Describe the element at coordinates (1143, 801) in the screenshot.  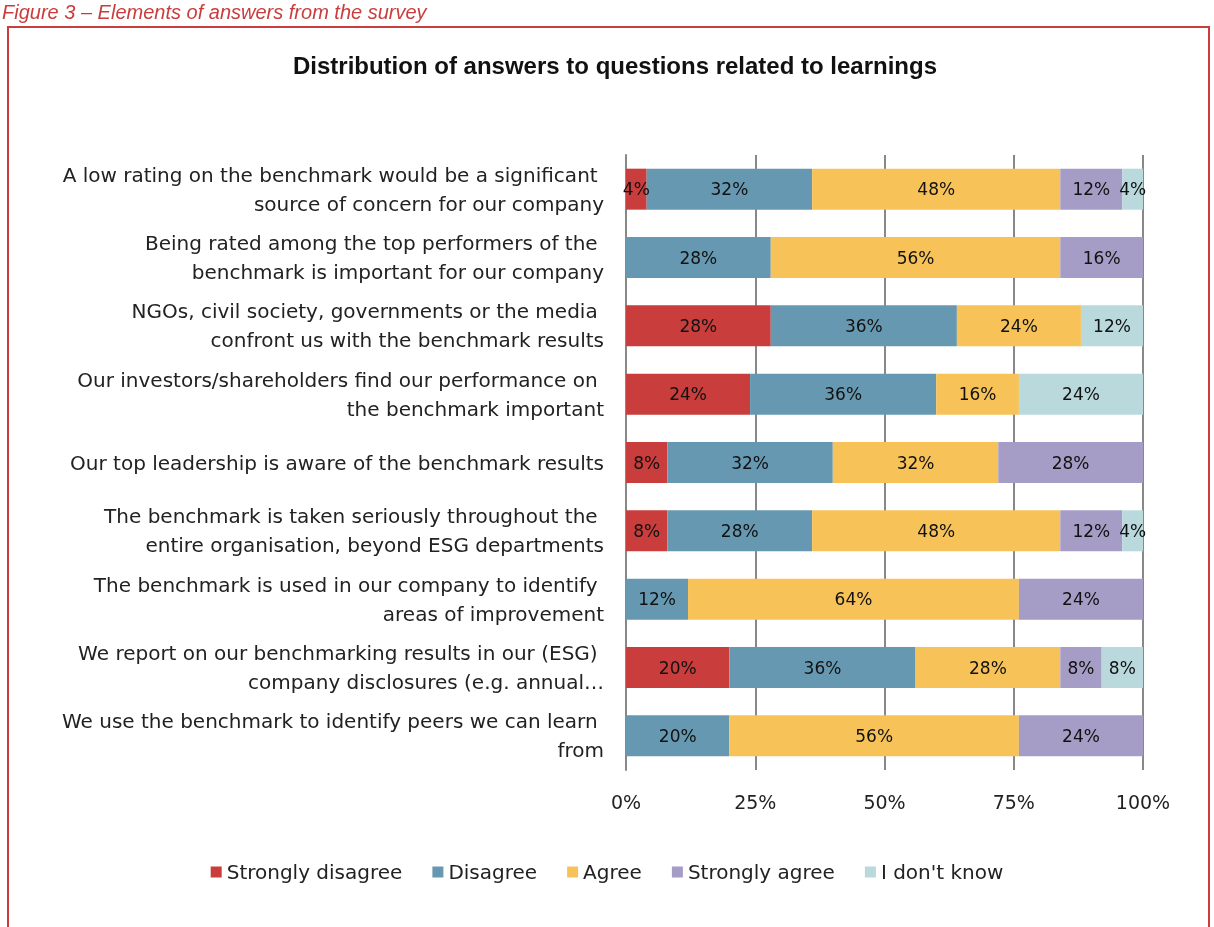
I see `x-tick-label: 100%` at that location.